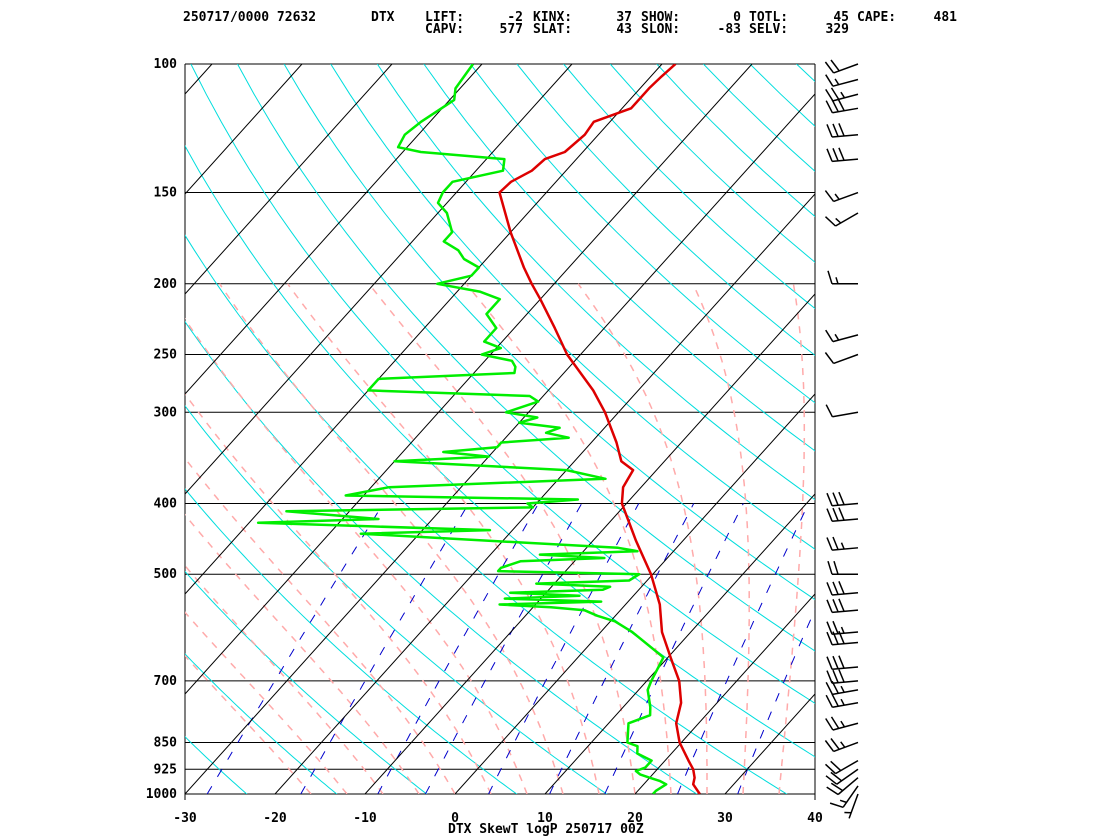  I want to click on temperature-tick-label: 40, so click(815, 818).